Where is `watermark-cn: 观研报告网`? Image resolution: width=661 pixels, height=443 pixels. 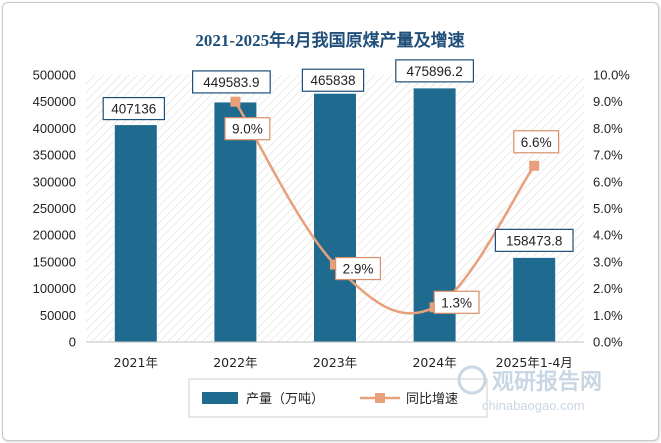 watermark-cn: 观研报告网 is located at coordinates (547, 382).